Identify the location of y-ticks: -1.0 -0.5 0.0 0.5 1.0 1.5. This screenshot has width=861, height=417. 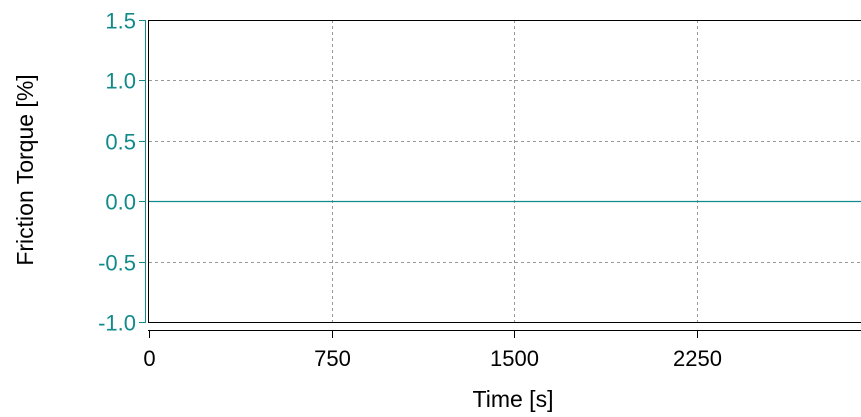
(122, 172).